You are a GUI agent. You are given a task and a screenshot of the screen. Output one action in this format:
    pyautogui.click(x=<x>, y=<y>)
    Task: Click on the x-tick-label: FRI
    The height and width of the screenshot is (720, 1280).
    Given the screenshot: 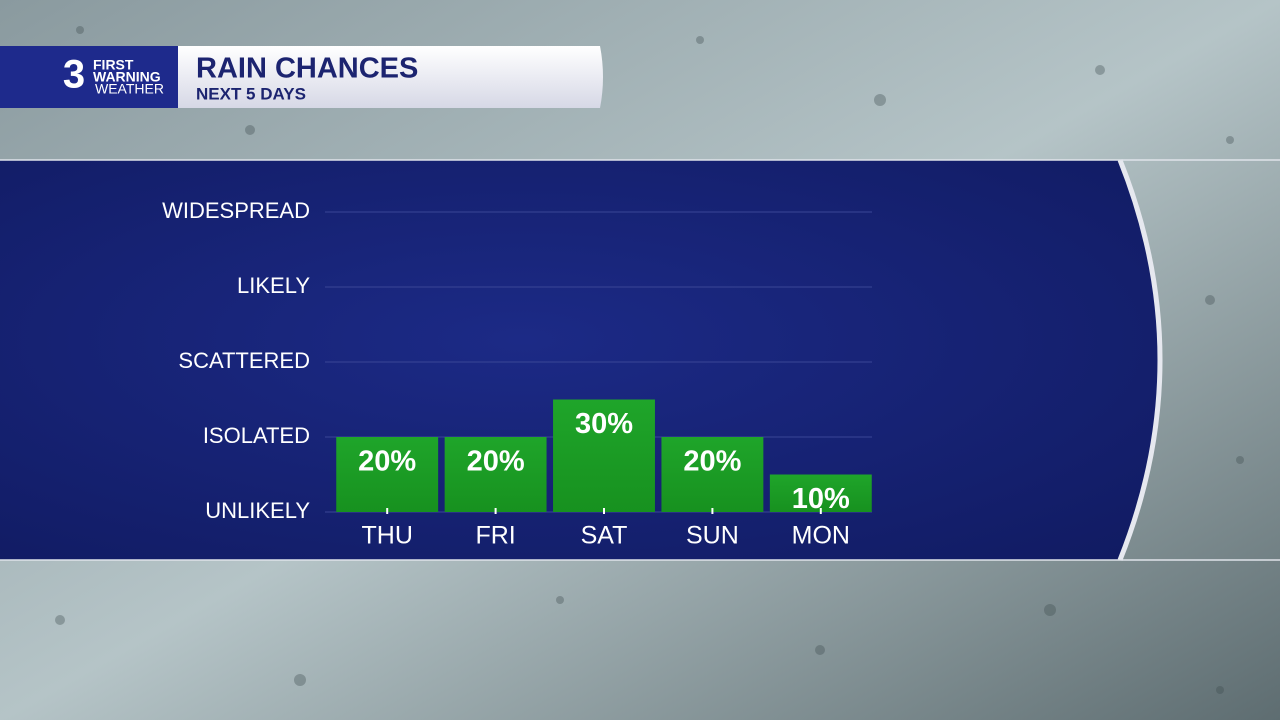 What is the action you would take?
    pyautogui.click(x=495, y=536)
    